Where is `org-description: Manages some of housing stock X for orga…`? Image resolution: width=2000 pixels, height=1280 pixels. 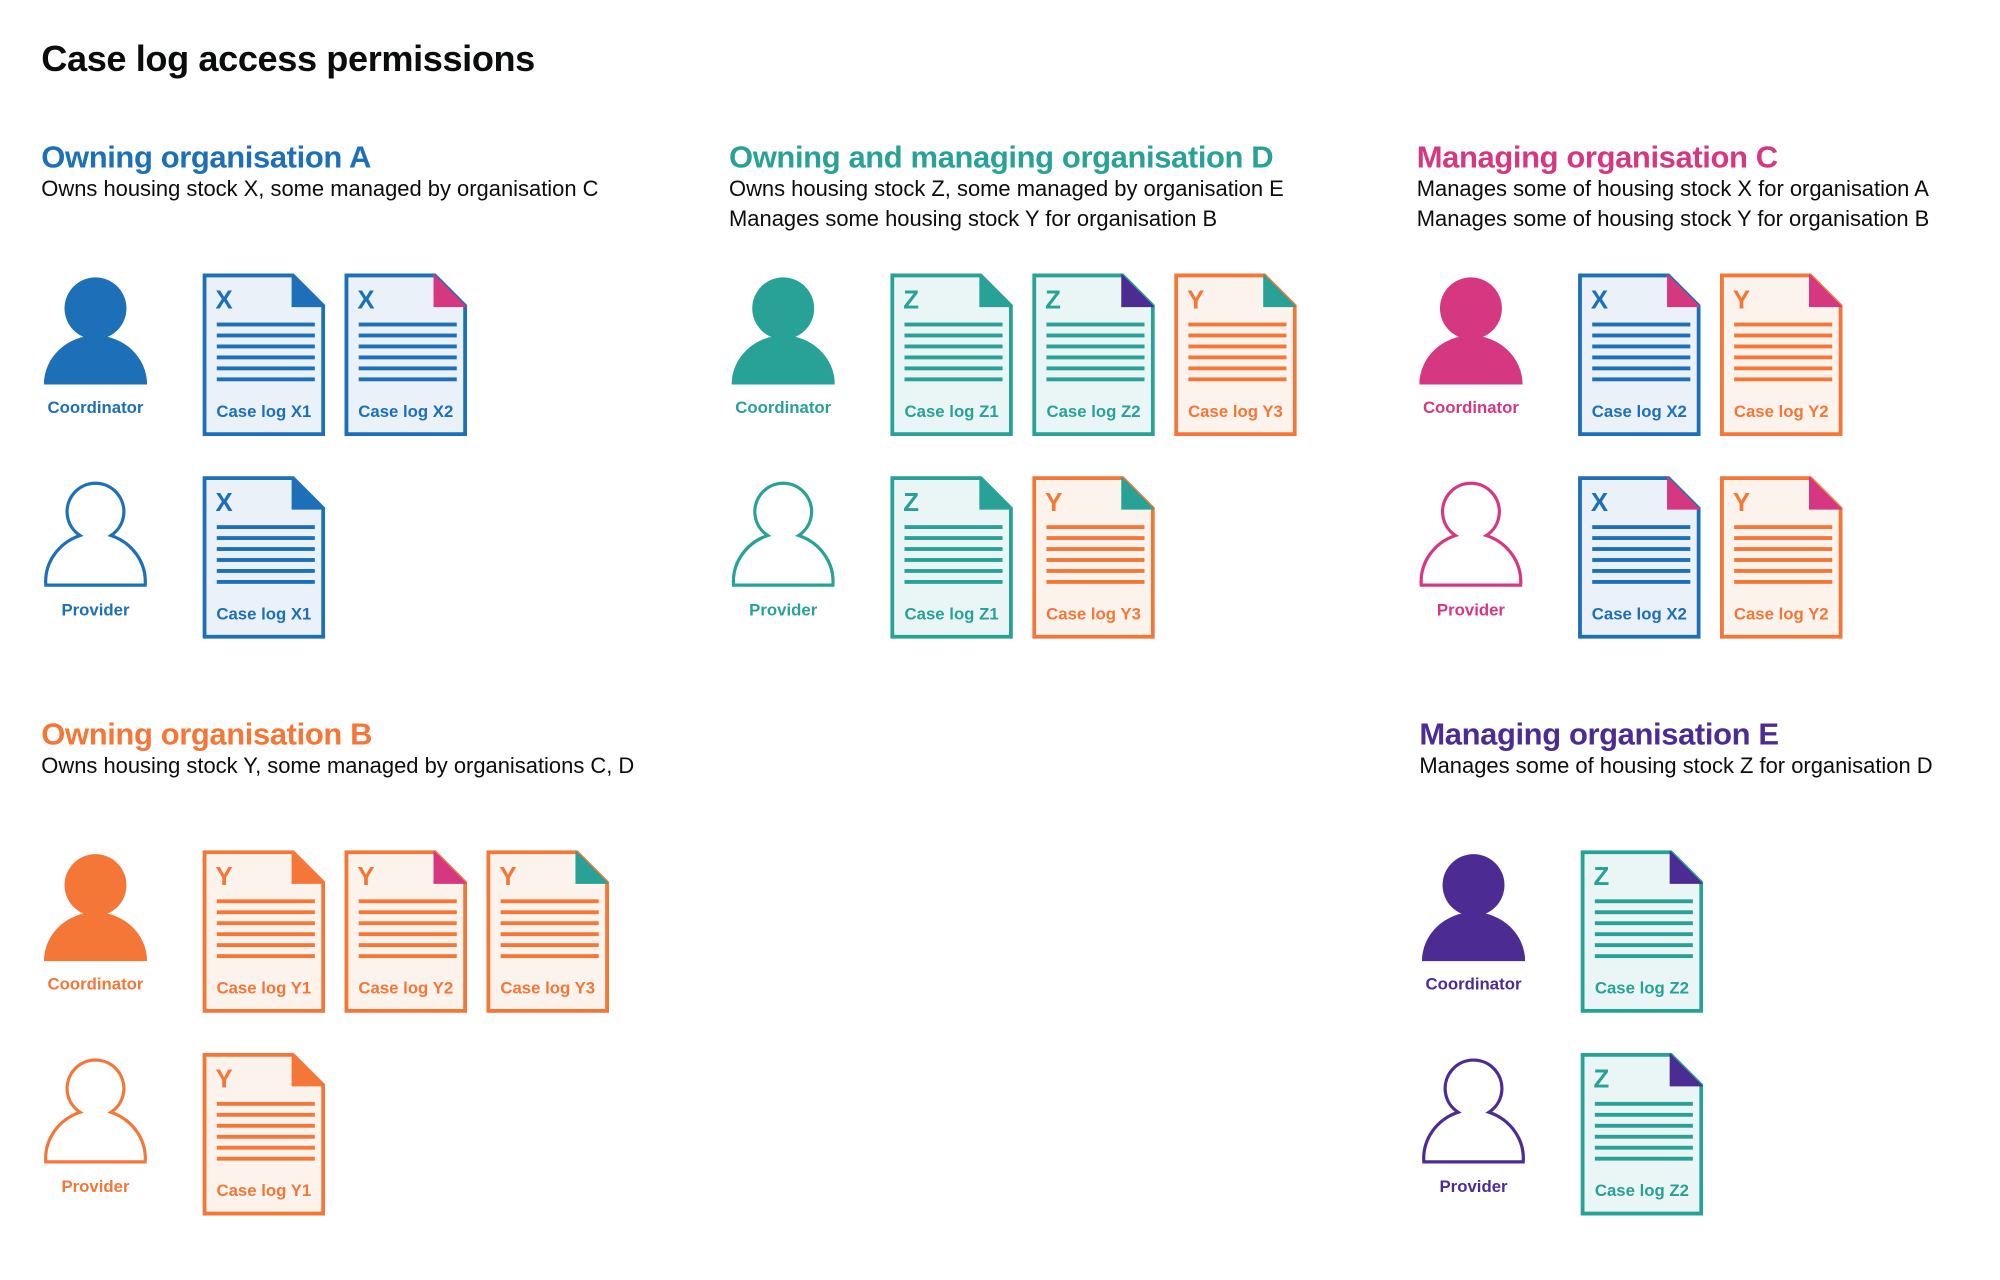 org-description: Manages some of housing stock X for orga… is located at coordinates (1673, 203).